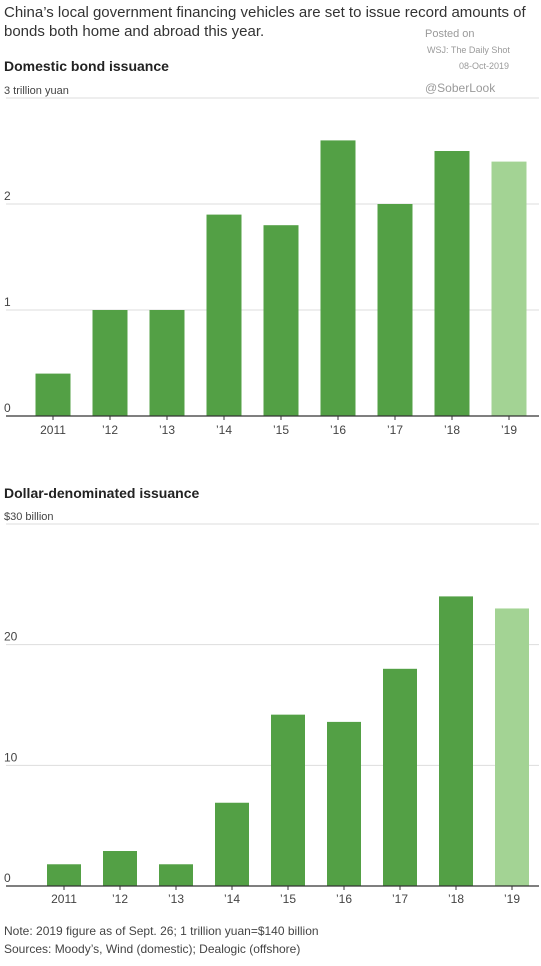 Image resolution: width=541 pixels, height=966 pixels. I want to click on dollar-category-label: ’15, so click(288, 899).